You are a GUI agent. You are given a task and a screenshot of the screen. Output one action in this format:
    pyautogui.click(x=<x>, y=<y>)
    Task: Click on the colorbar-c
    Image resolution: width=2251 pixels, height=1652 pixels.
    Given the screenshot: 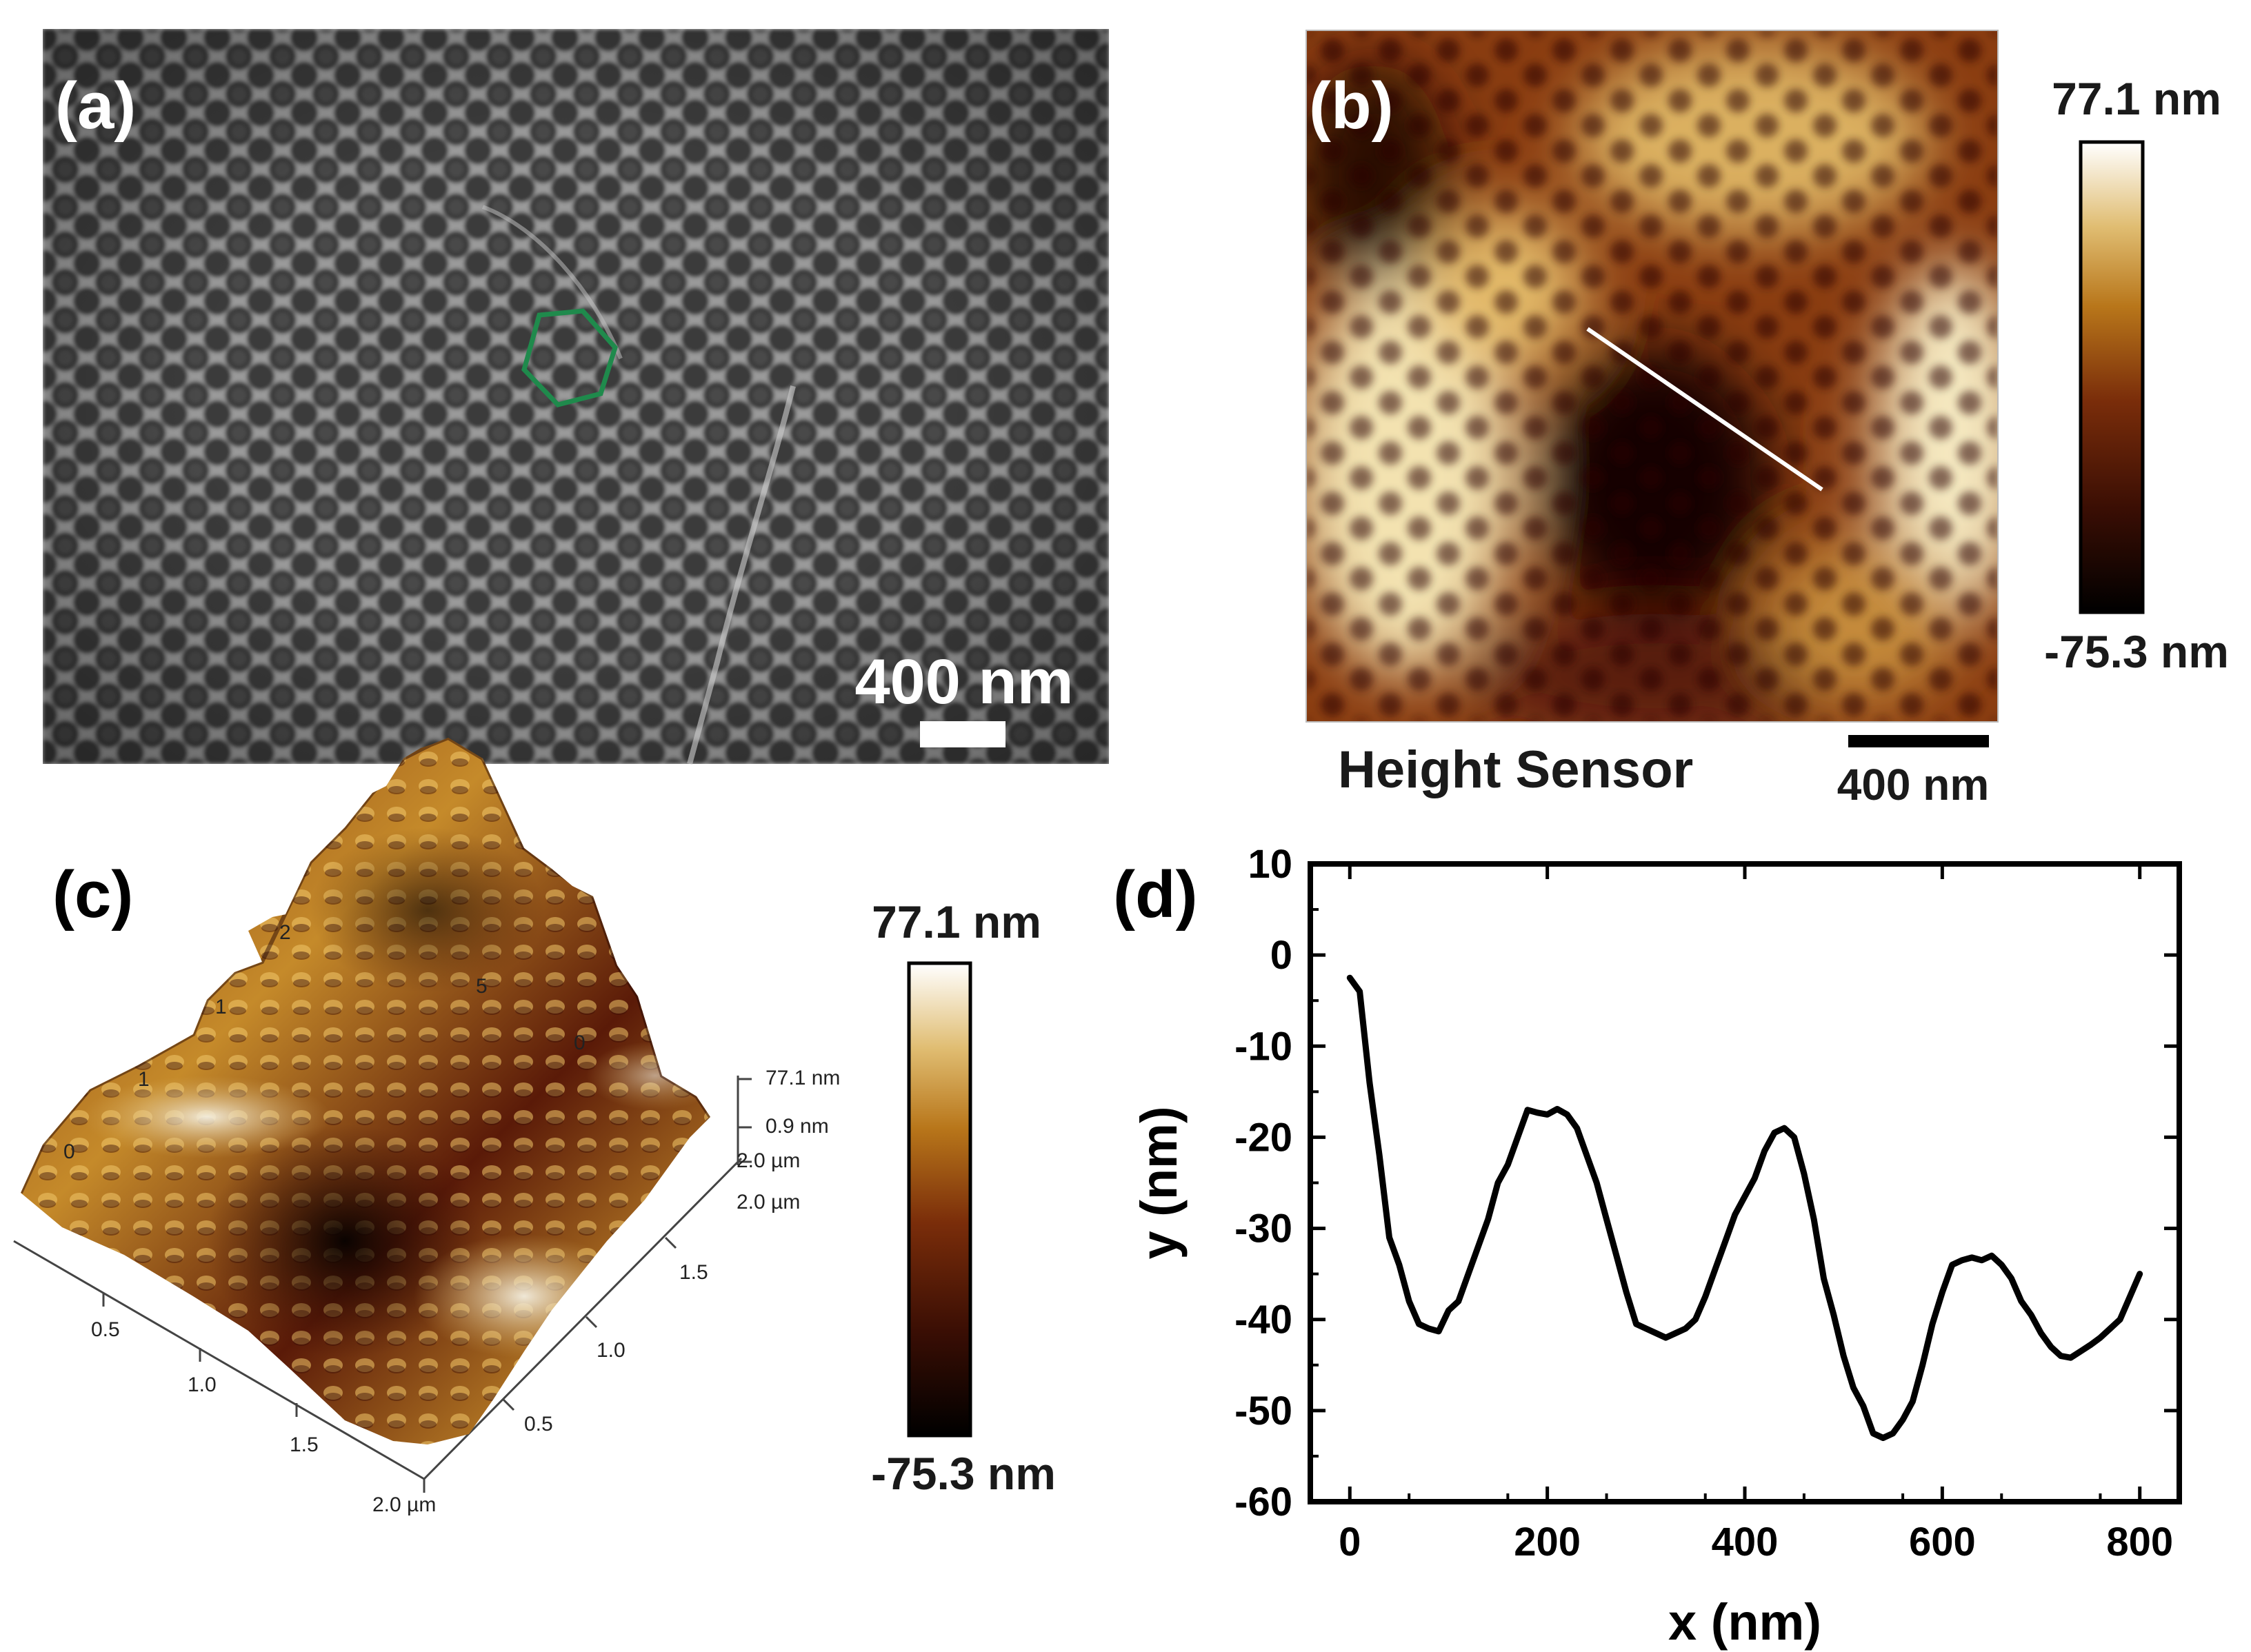 What is the action you would take?
    pyautogui.click(x=939, y=1199)
    